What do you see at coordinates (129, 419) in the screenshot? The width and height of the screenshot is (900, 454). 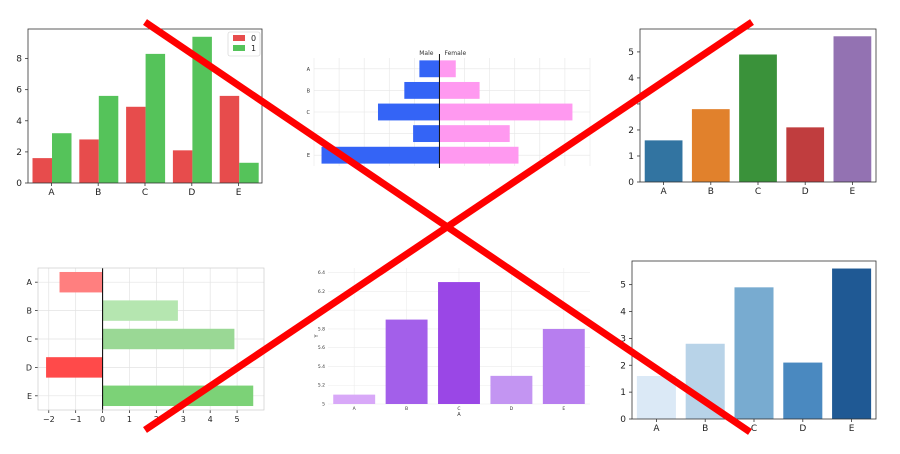 I see `x-tick-label: 1` at bounding box center [129, 419].